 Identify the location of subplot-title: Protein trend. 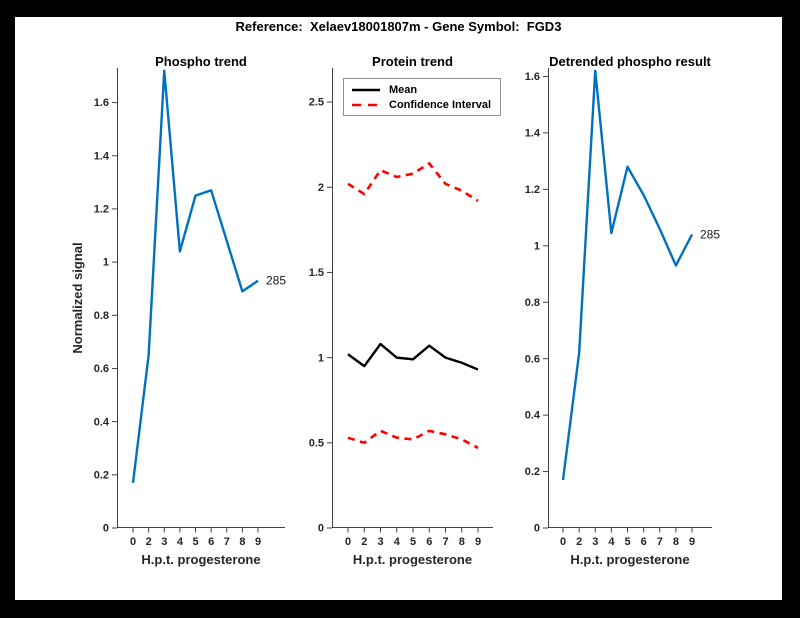
(412, 61).